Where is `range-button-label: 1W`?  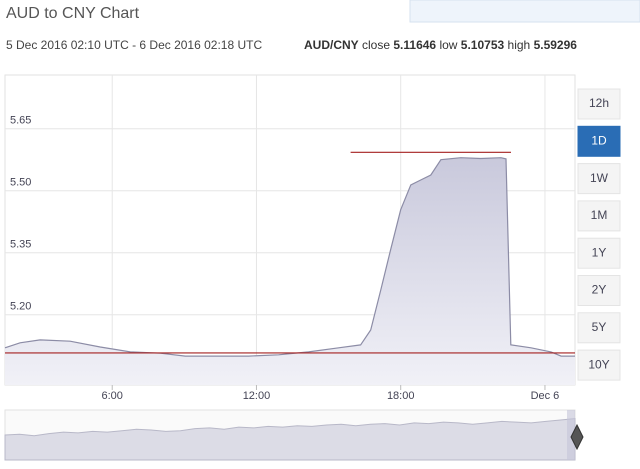 range-button-label: 1W is located at coordinates (599, 178).